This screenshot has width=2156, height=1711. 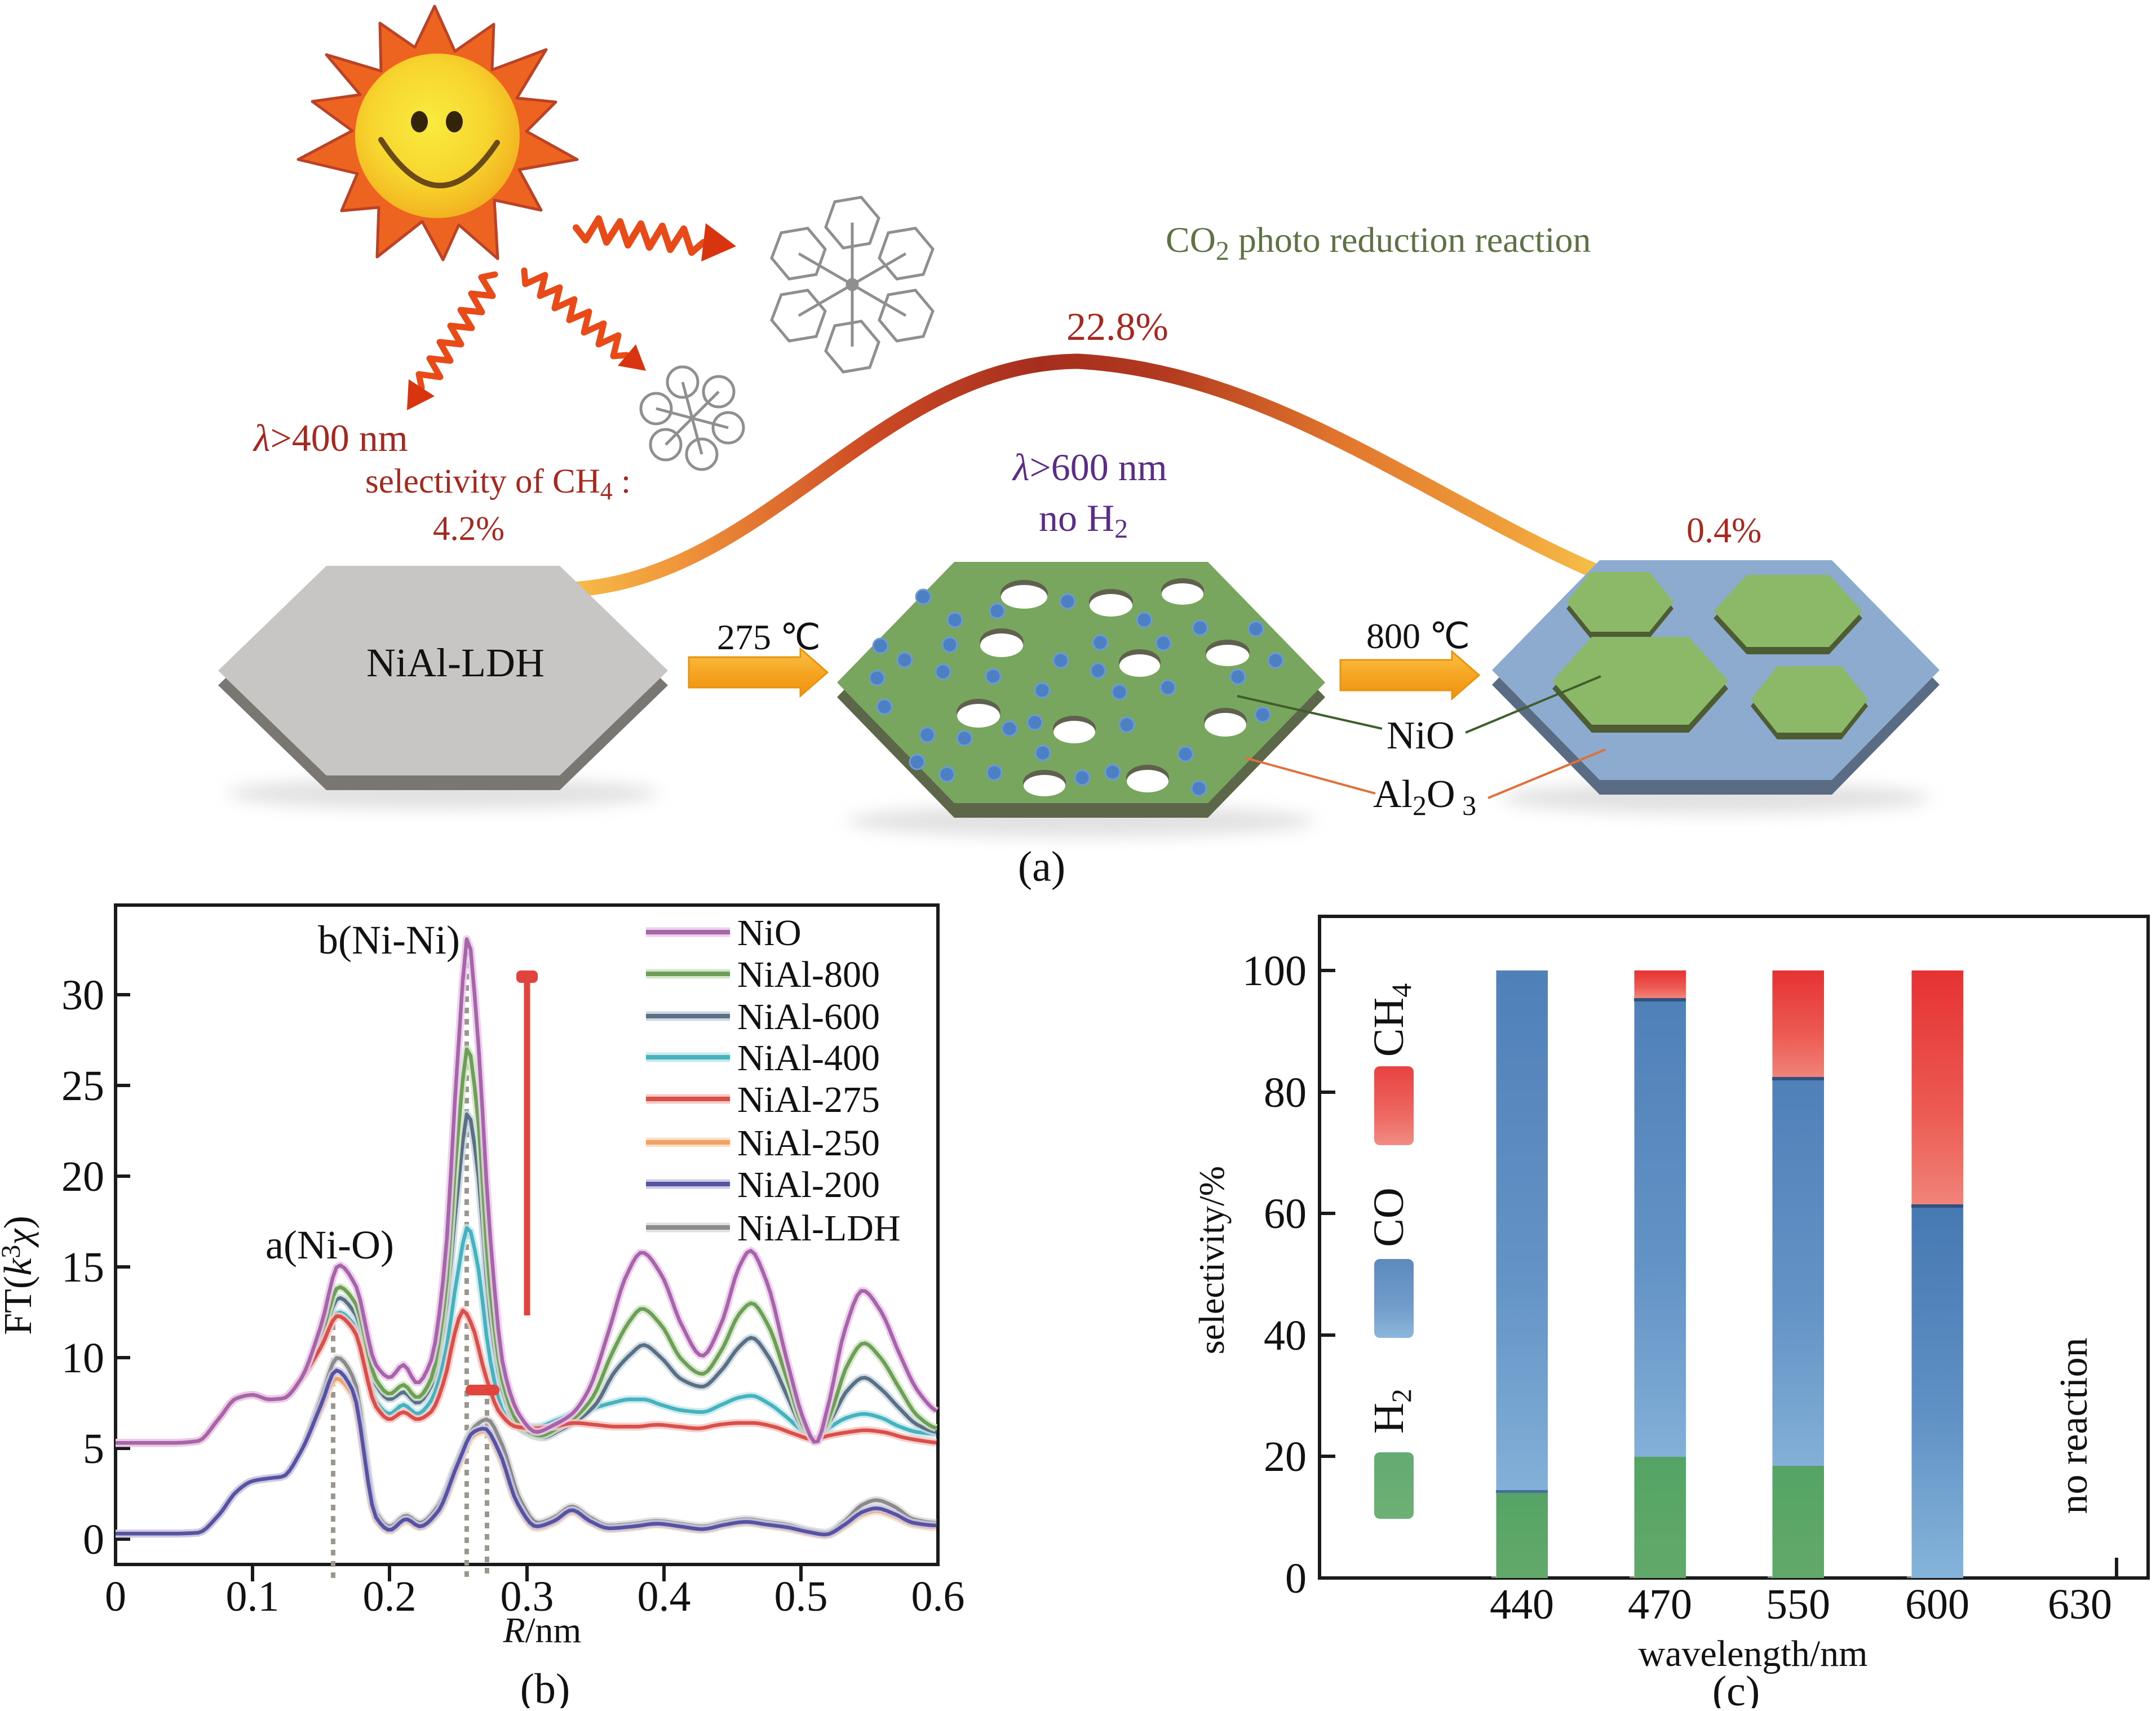 What do you see at coordinates (801, 1597) in the screenshot?
I see `svg-text: 0.5` at bounding box center [801, 1597].